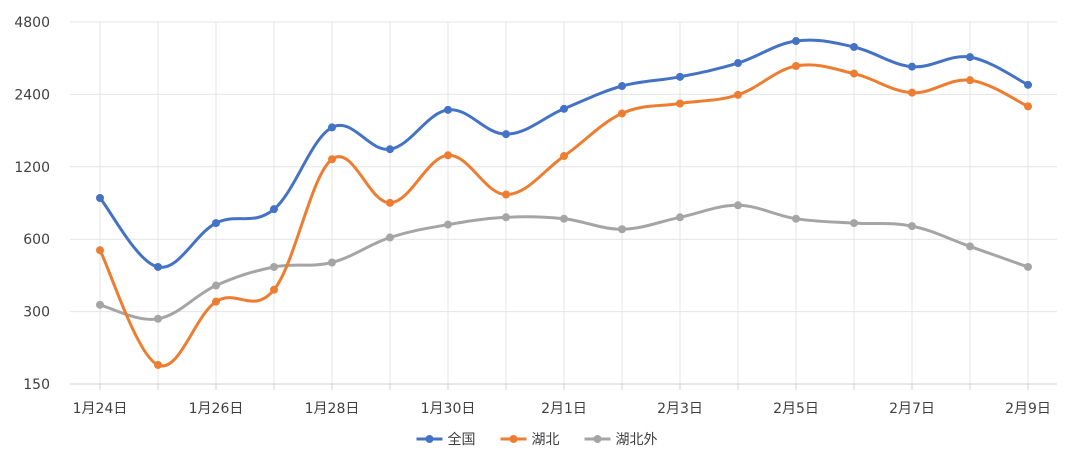 Image resolution: width=1080 pixels, height=464 pixels. Describe the element at coordinates (462, 439) in the screenshot. I see `legend-label: 全国` at that location.